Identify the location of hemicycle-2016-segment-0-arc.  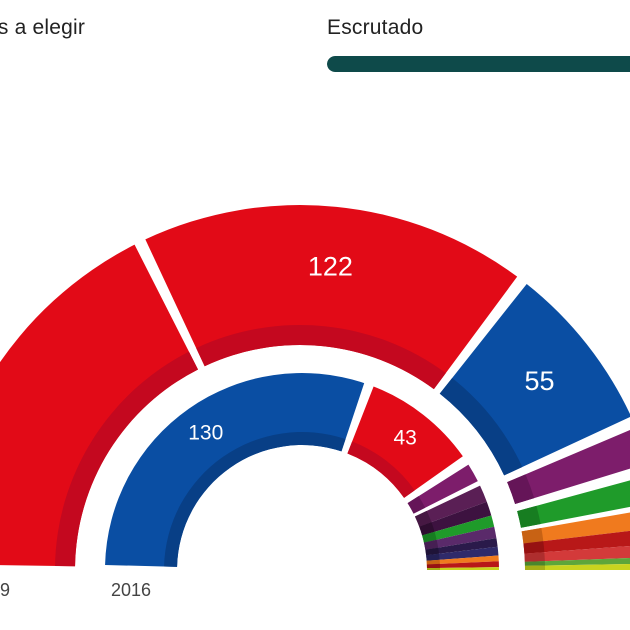
(235, 469).